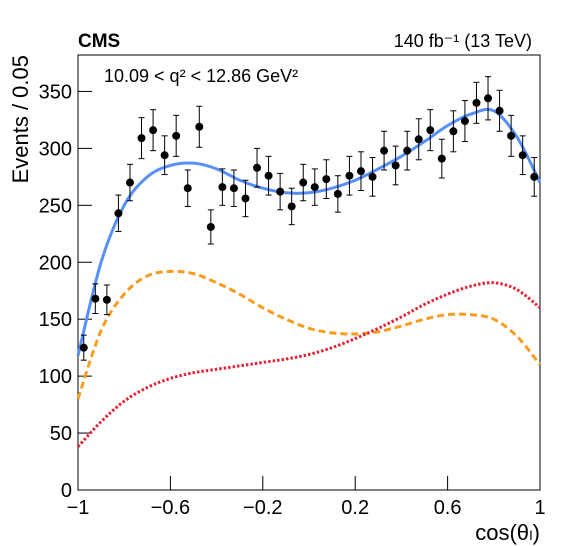 This screenshot has height=546, width=580. Describe the element at coordinates (66, 491) in the screenshot. I see `y-tick-label: 0` at that location.